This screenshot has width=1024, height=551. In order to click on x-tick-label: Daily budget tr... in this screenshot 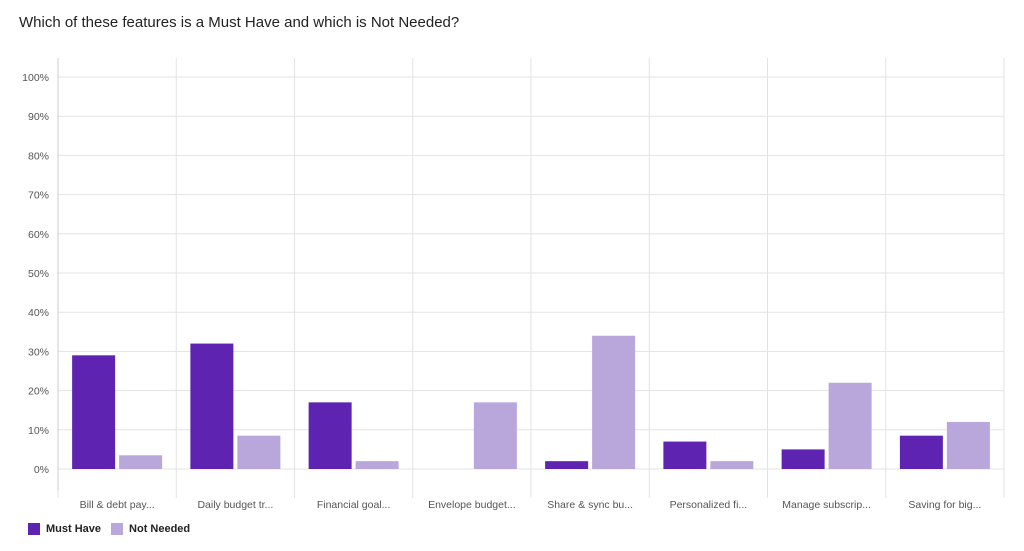, I will do `click(235, 505)`.